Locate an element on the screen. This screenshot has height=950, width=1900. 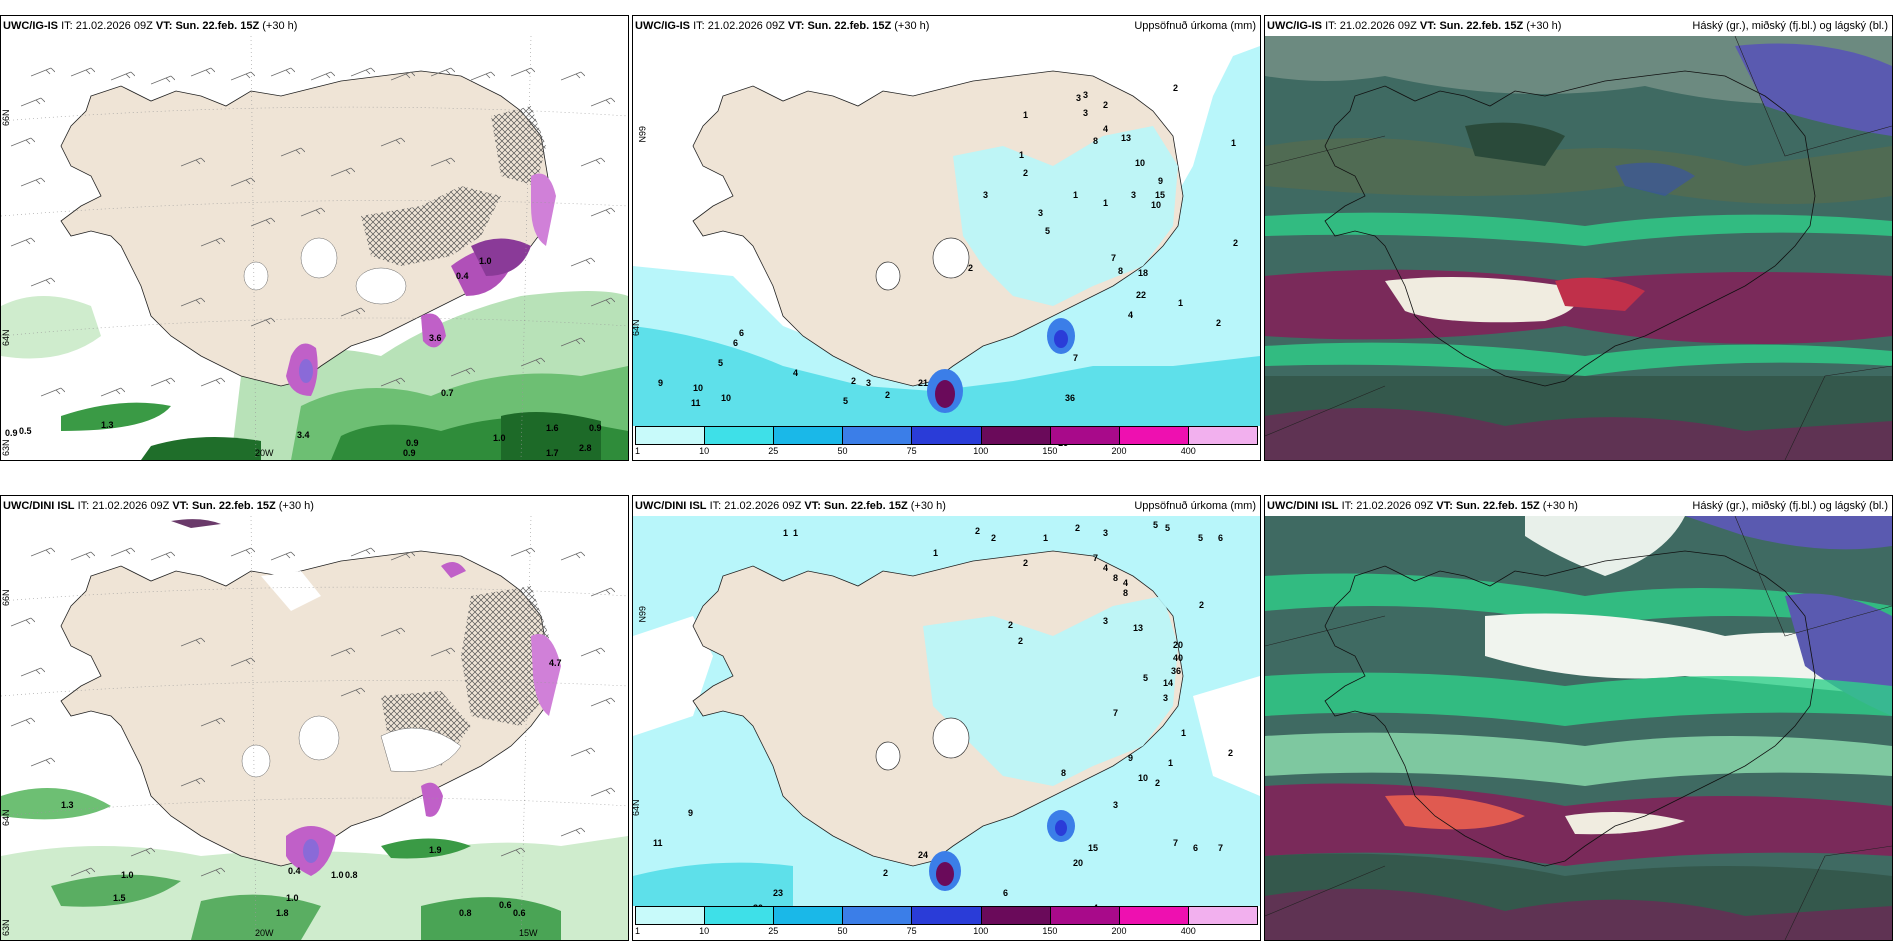
lat-lon-grid is located at coordinates (314, 728).